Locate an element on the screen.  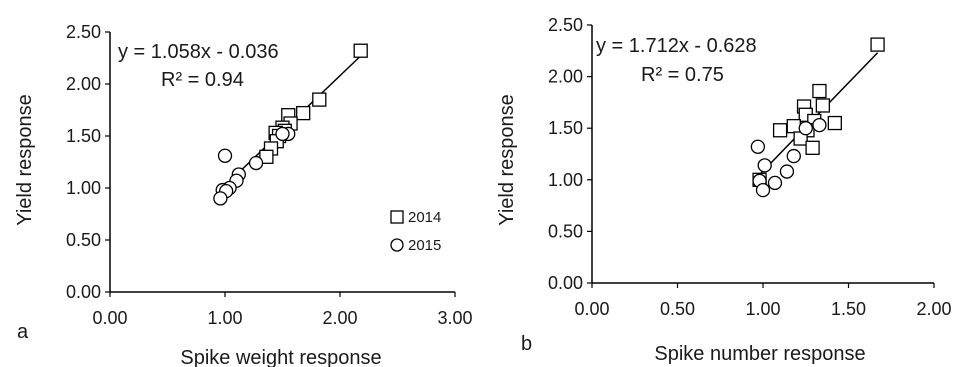
panel-a-x-tick-label: 0.00 is located at coordinates (109, 318).